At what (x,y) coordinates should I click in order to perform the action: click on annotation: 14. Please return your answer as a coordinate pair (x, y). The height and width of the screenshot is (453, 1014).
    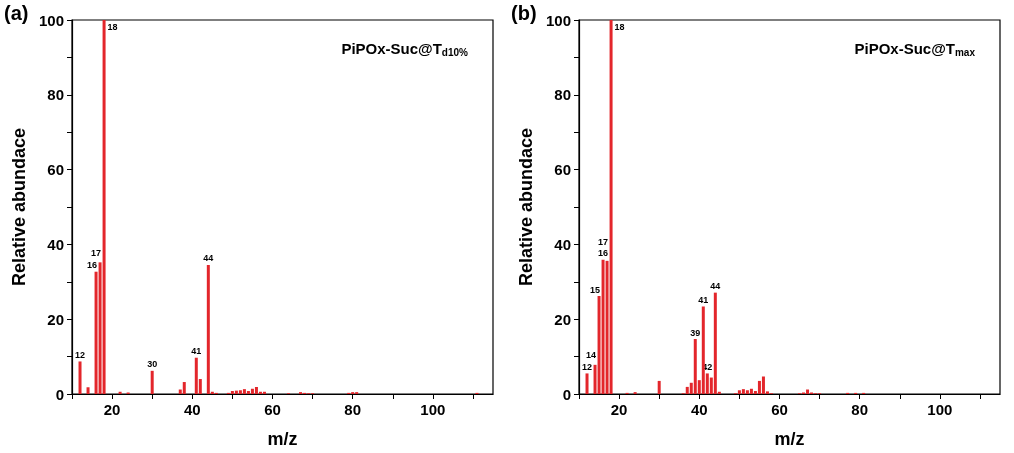
    Looking at the image, I should click on (591, 355).